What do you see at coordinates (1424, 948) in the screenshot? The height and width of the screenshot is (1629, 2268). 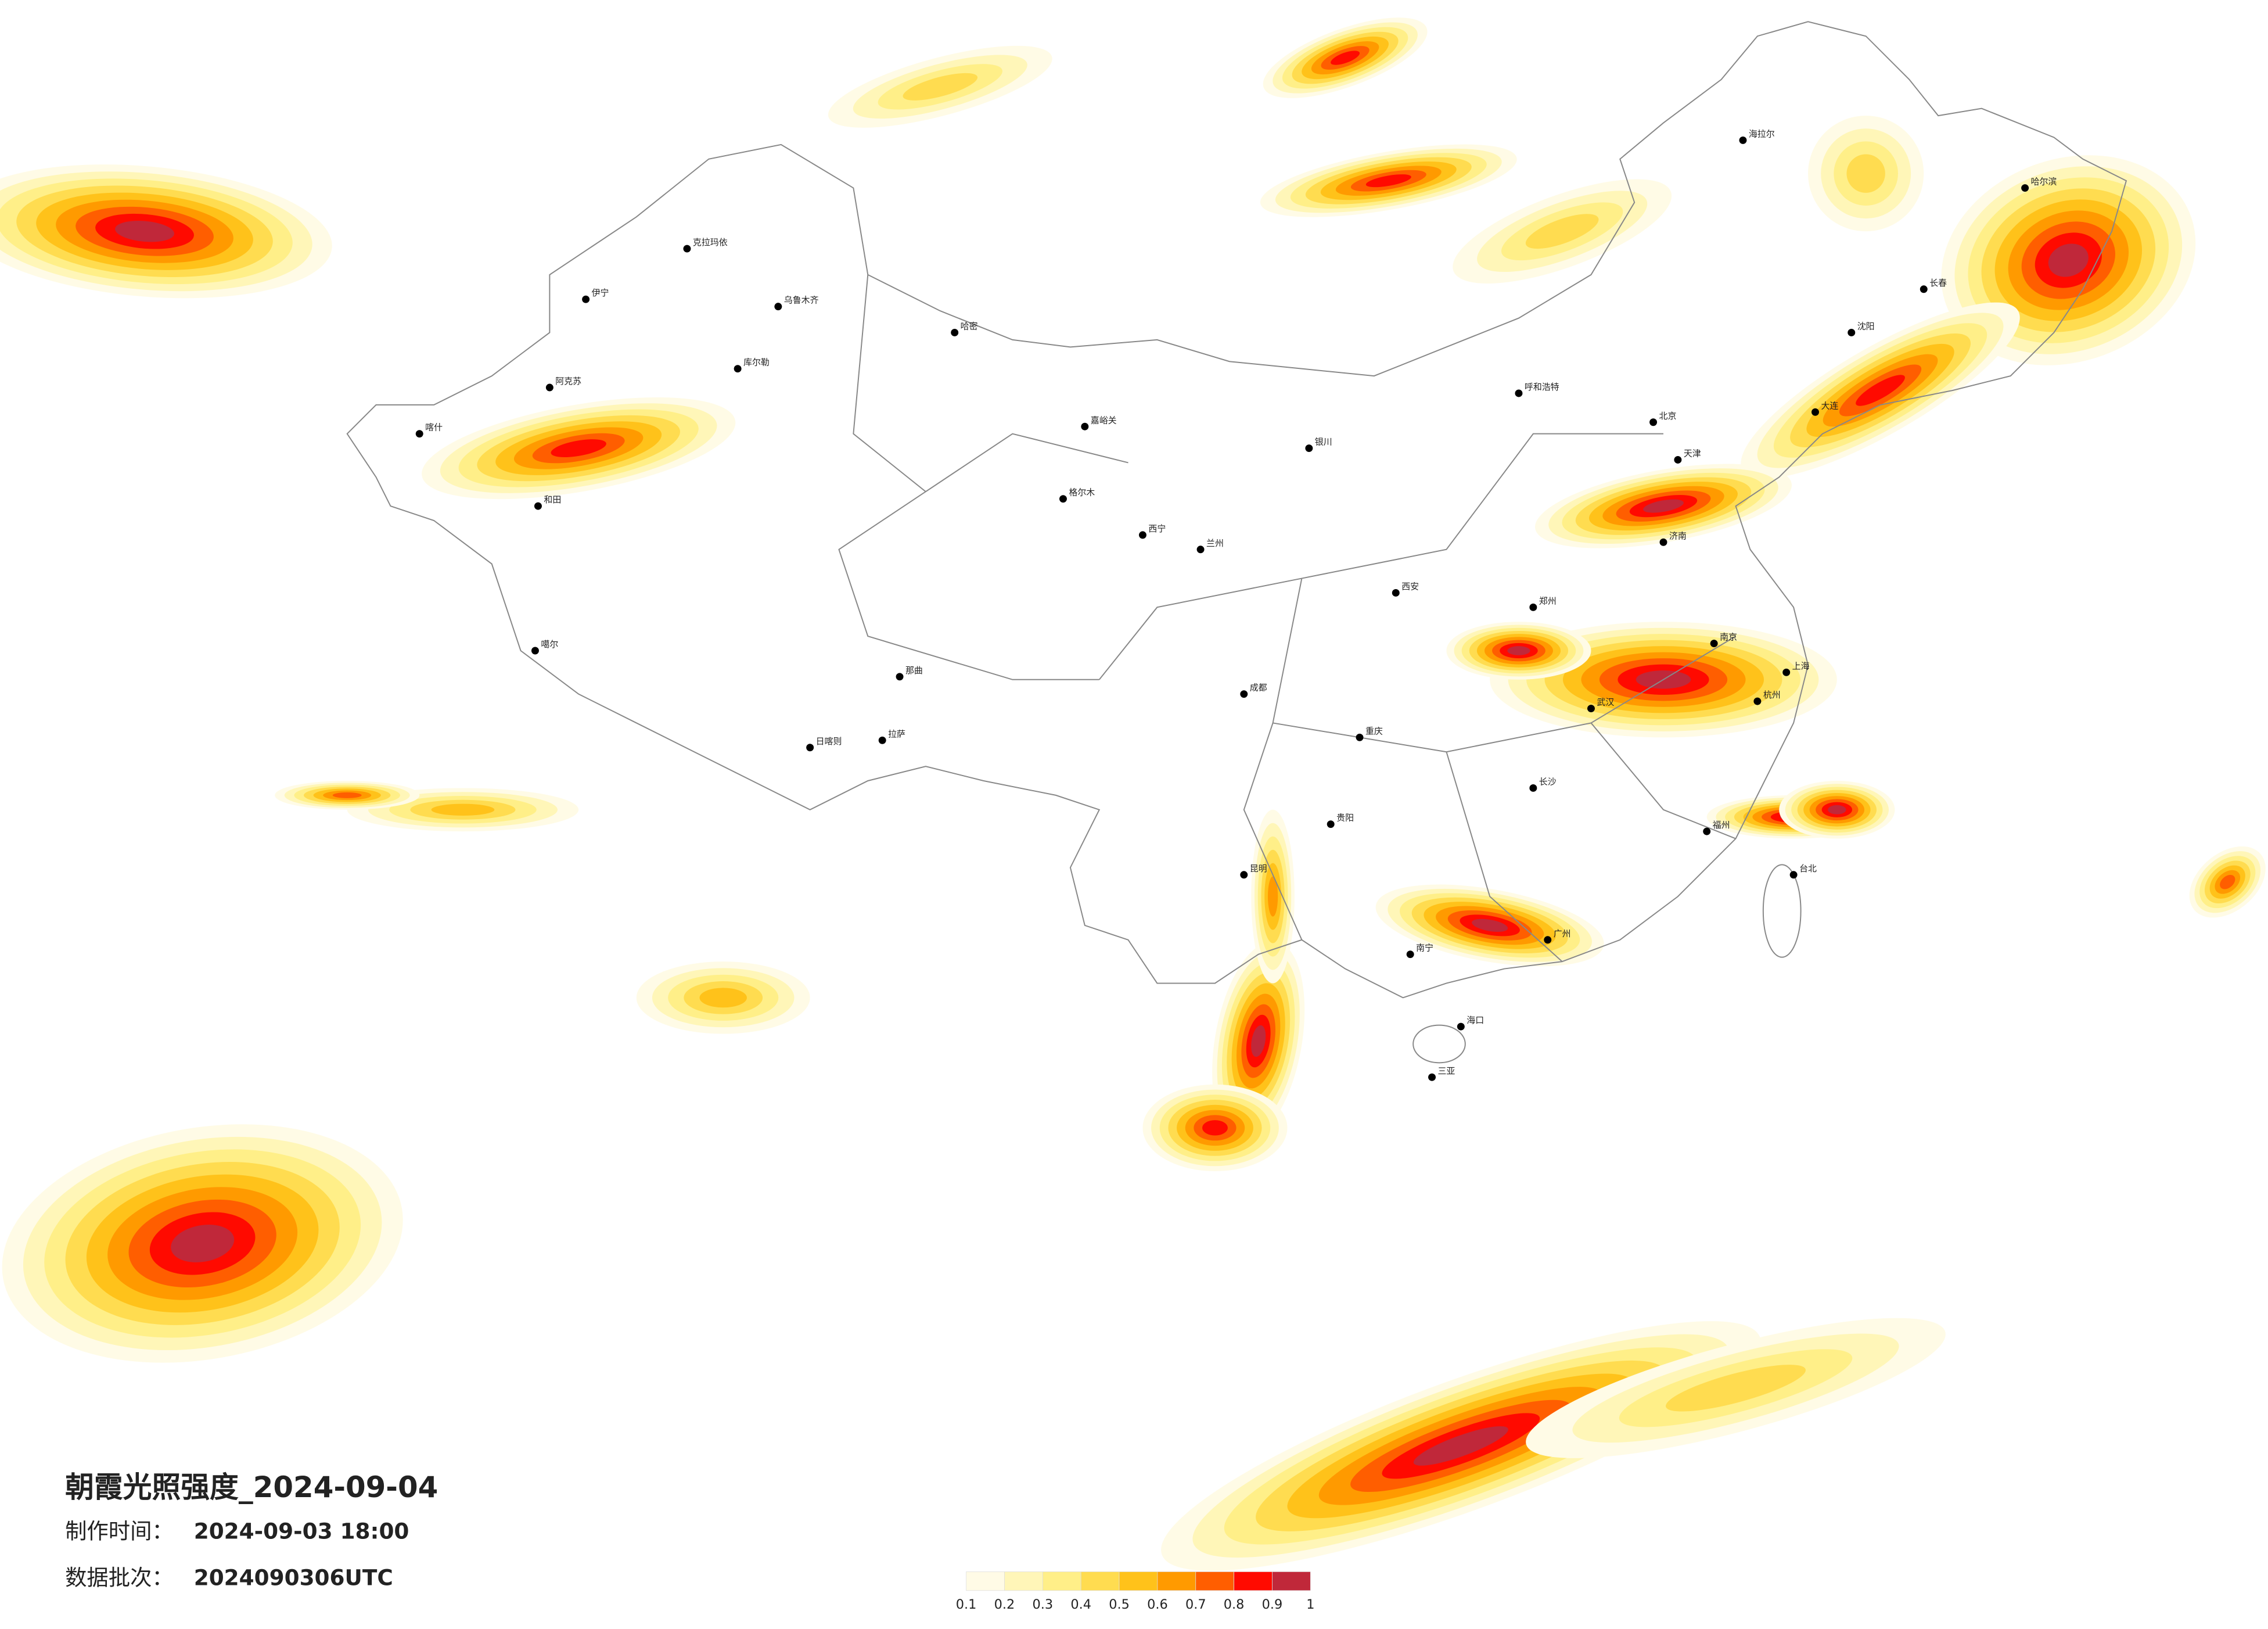 I see `city-label: 南宁` at bounding box center [1424, 948].